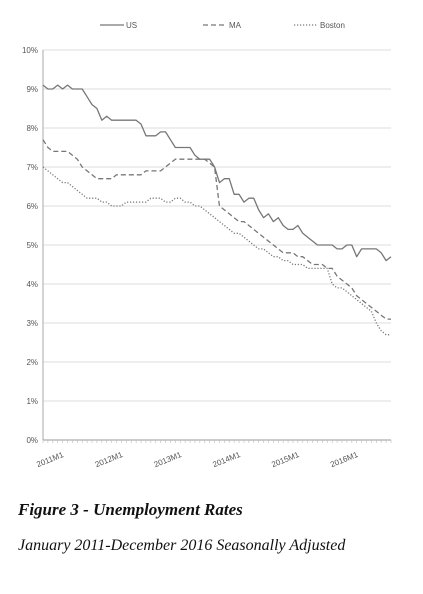  I want to click on x-tick-label: 2013M1, so click(168, 459).